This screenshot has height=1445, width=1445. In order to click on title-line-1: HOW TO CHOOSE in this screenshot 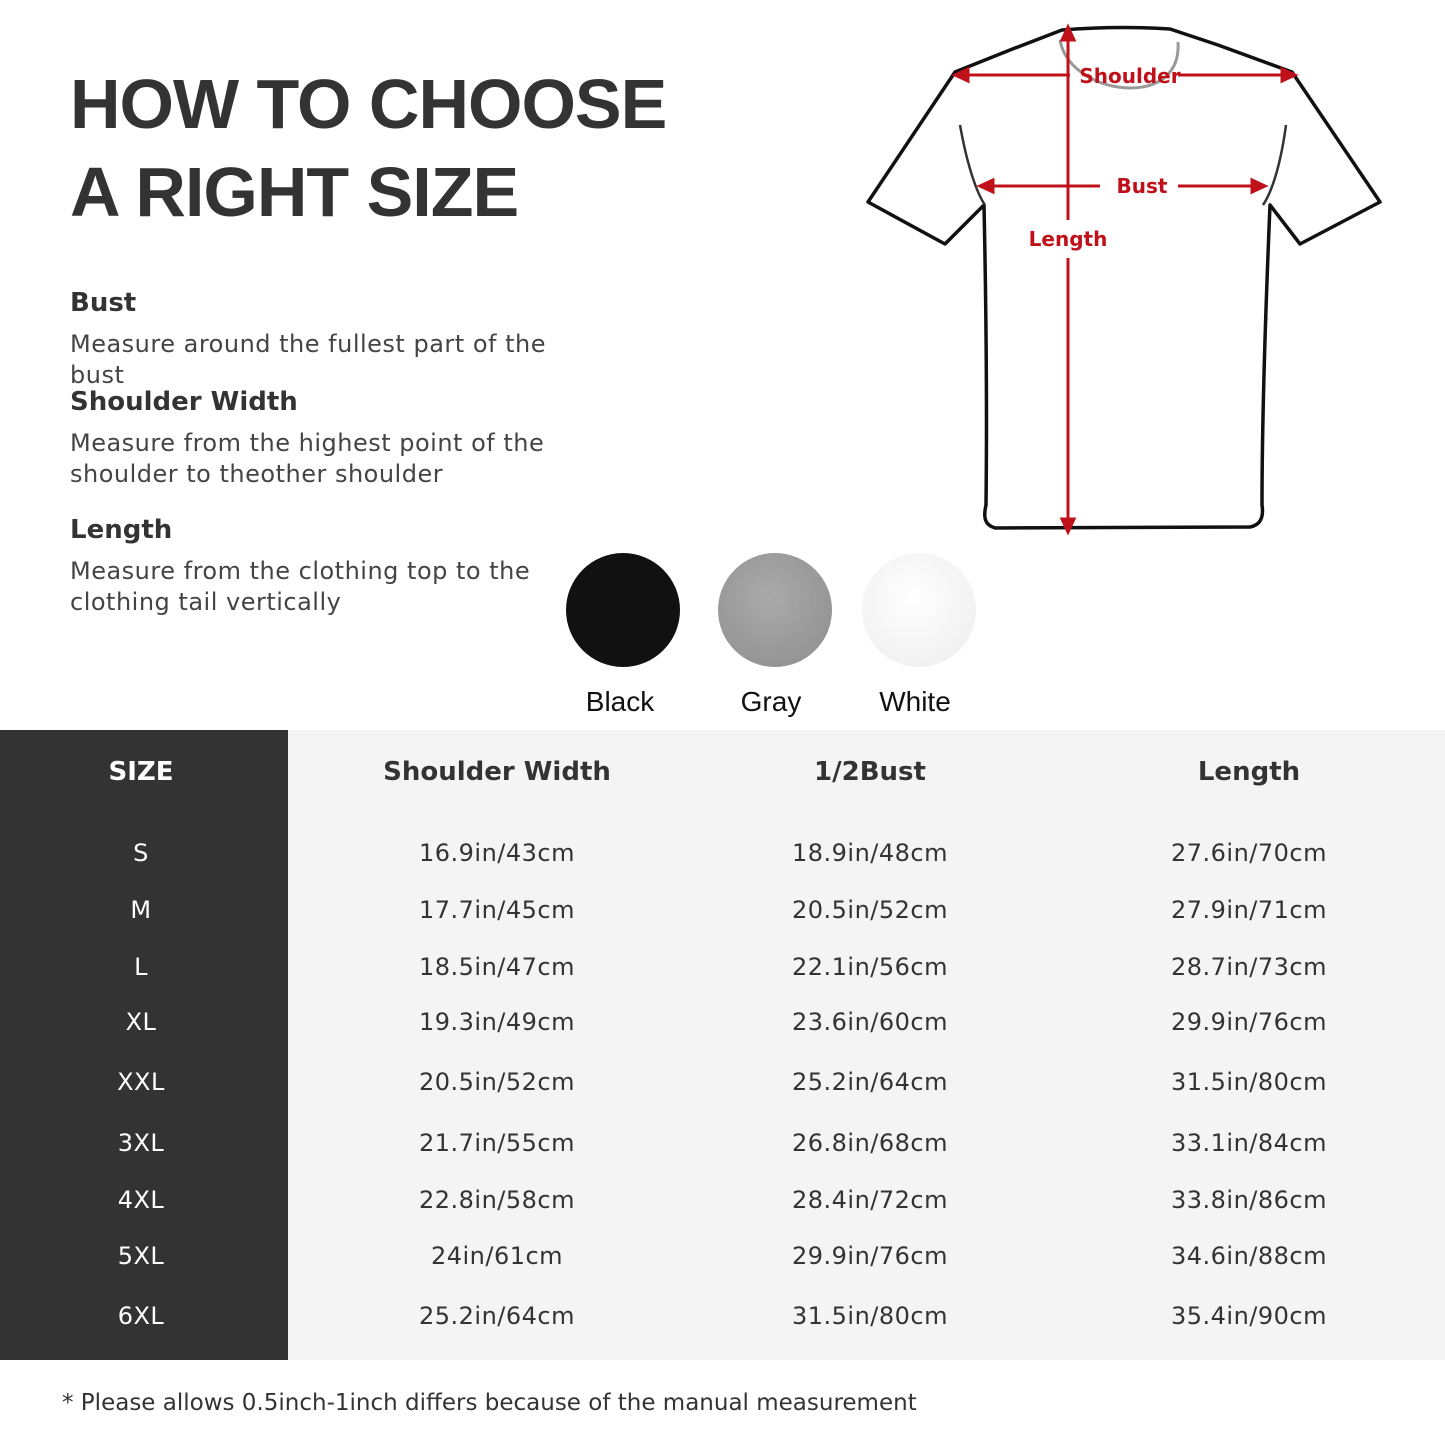, I will do `click(368, 104)`.